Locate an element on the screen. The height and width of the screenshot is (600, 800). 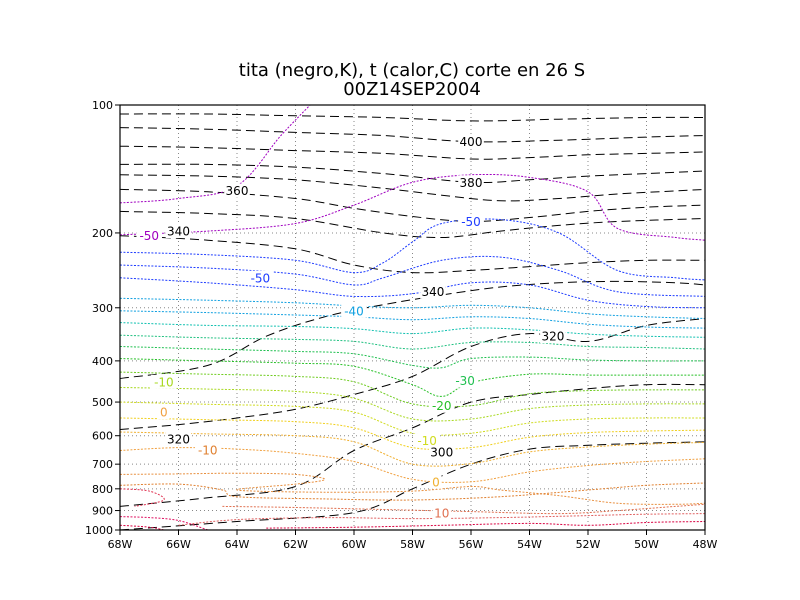
x-tick-label: 66W is located at coordinates (178, 544).